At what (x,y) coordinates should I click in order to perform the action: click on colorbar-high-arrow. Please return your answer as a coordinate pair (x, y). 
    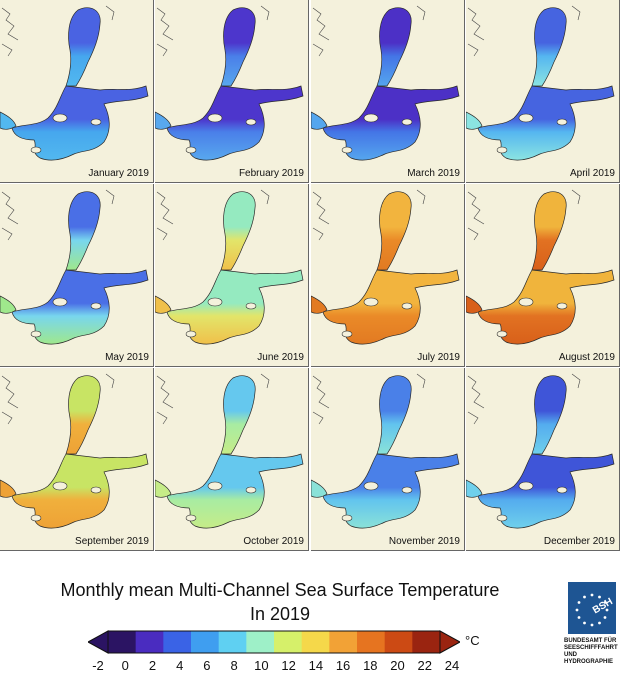
    Looking at the image, I should click on (449, 642).